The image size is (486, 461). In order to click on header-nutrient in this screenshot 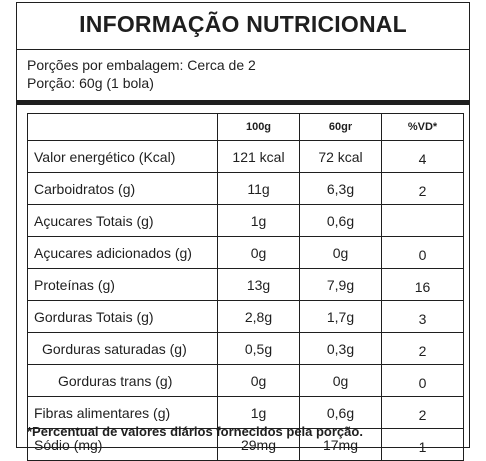, I will do `click(122, 127)`.